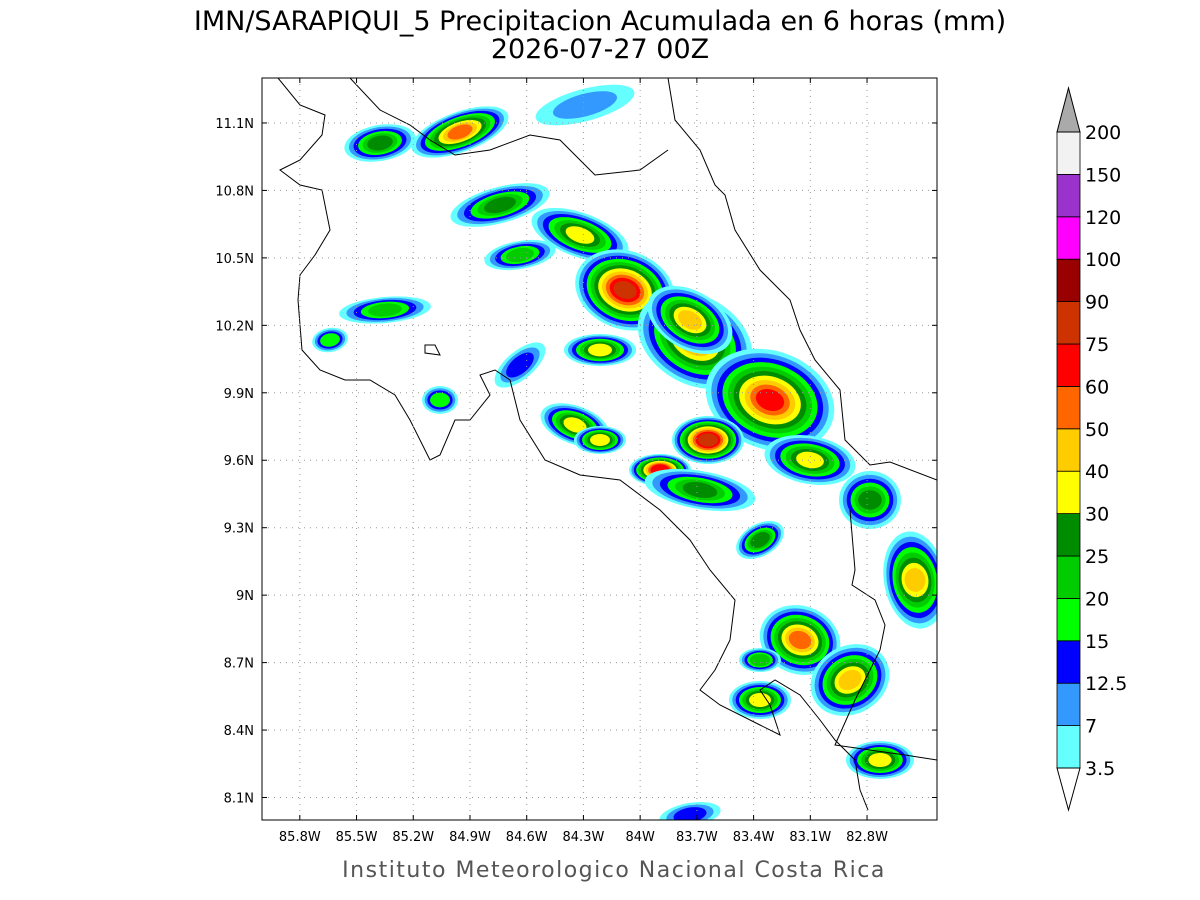  What do you see at coordinates (1103, 175) in the screenshot?
I see `colorbar-label: 150` at bounding box center [1103, 175].